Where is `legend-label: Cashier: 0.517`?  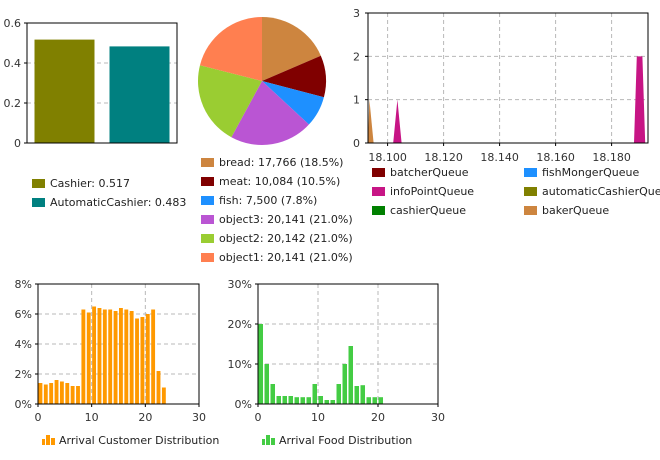 legend-label: Cashier: 0.517 is located at coordinates (90, 183).